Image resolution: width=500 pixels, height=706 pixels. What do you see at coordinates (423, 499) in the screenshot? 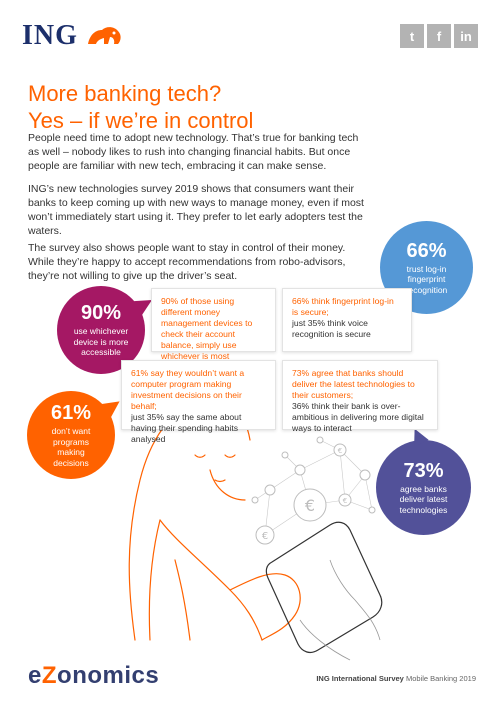
I see `stat-label: agree banks deliver latest technologies` at bounding box center [423, 499].